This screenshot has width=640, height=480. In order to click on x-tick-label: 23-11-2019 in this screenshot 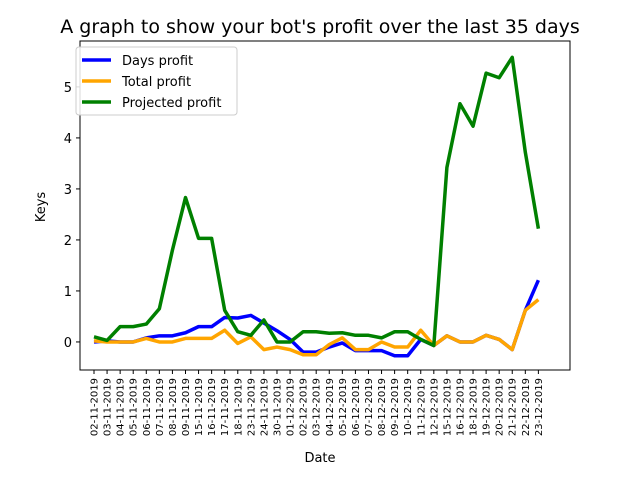, I will do `click(251, 407)`.